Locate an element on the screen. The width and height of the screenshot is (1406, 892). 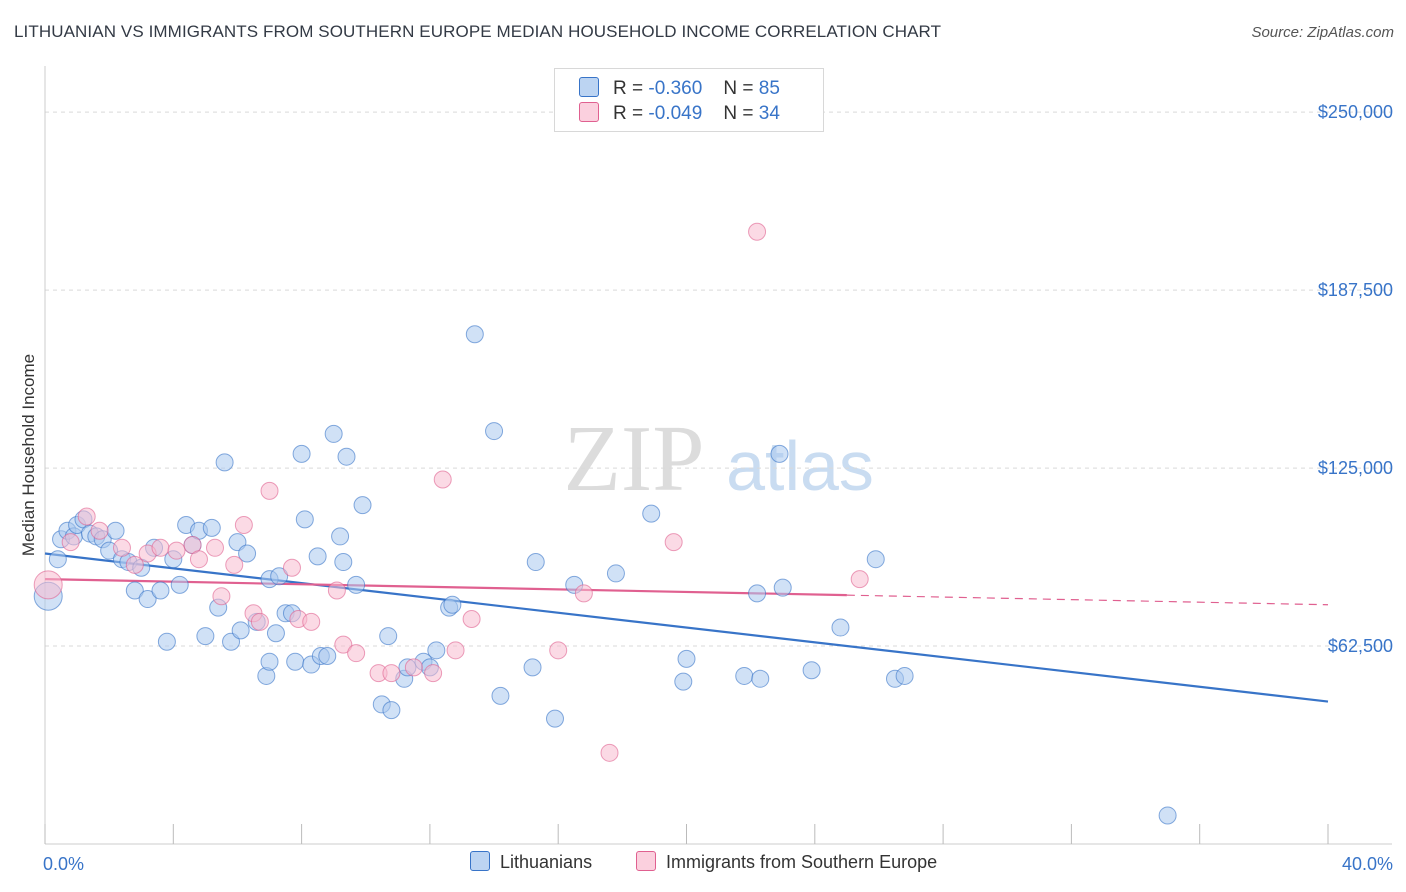
watermark-atlas: atlas is located at coordinates (800, 466).